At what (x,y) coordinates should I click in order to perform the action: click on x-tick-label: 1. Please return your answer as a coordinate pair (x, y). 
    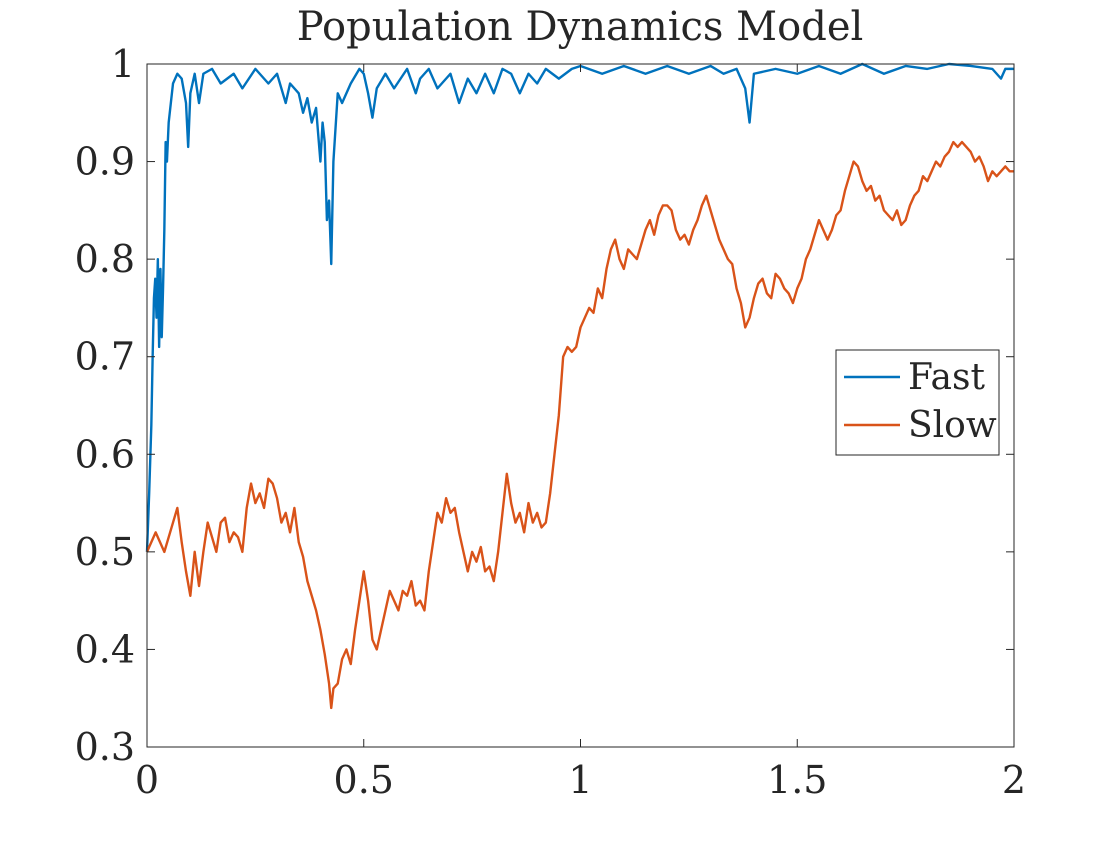
    Looking at the image, I should click on (580, 780).